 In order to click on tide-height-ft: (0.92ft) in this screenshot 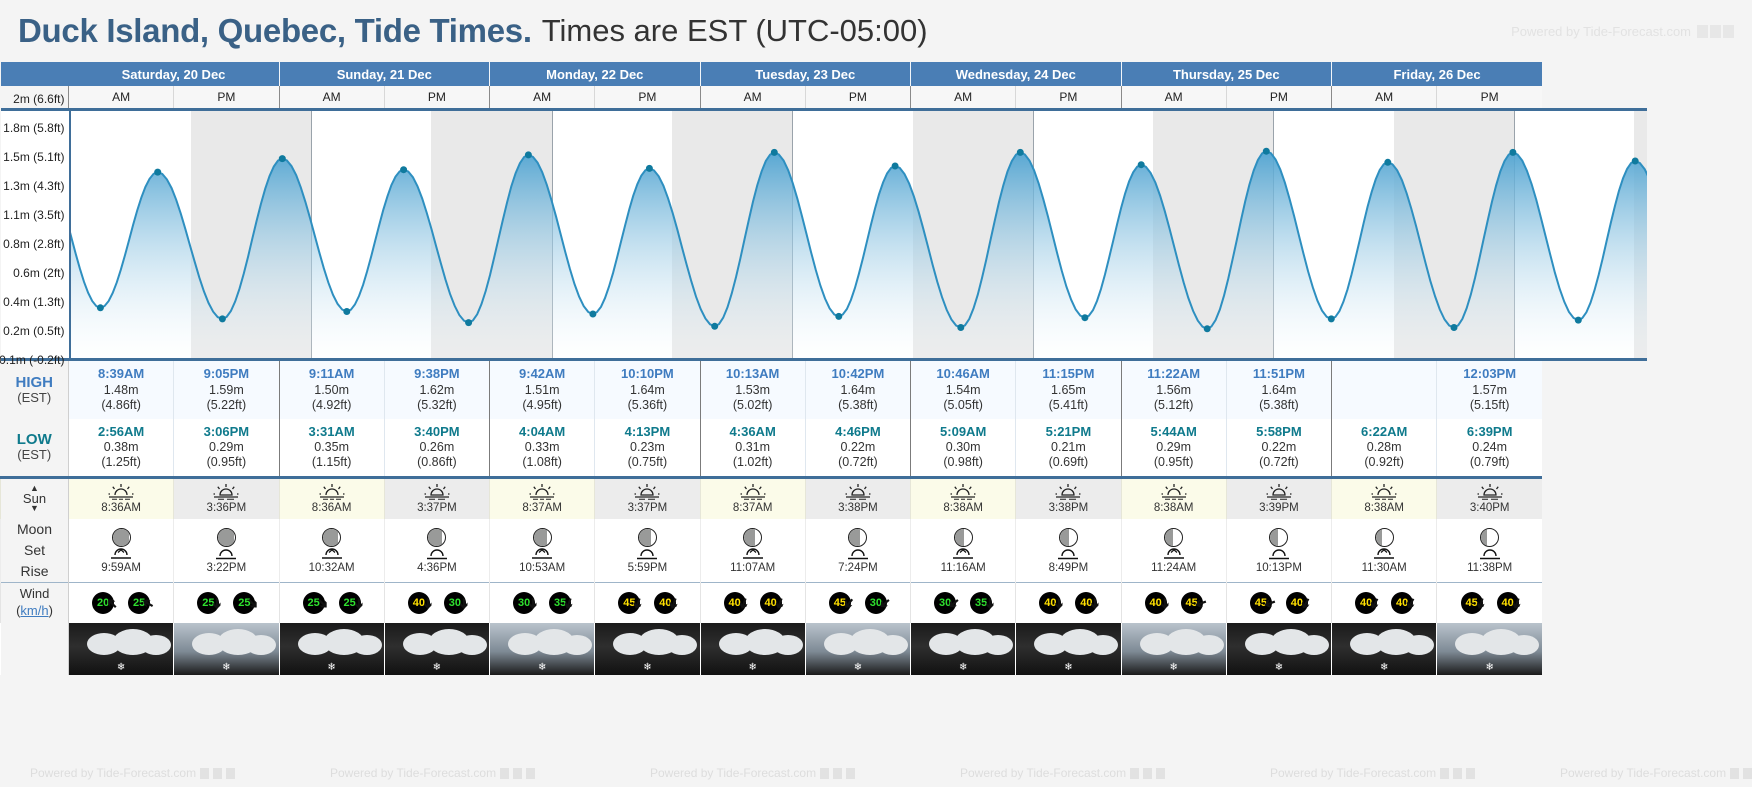, I will do `click(1384, 462)`.